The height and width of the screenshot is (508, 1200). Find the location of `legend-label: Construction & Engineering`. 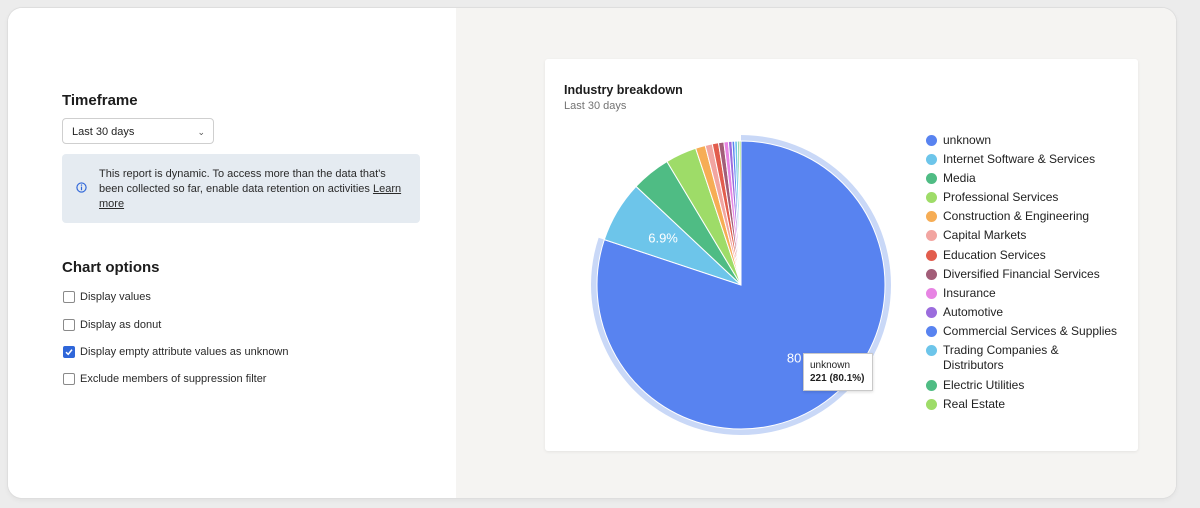

legend-label: Construction & Engineering is located at coordinates (1016, 216).